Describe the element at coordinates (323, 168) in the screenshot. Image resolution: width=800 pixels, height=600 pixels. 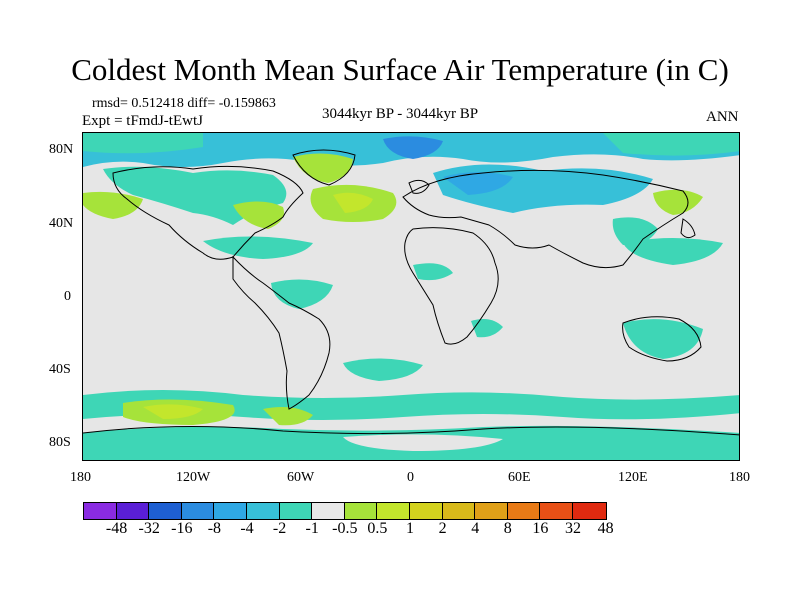
I see `anomaly-region-greenland` at that location.